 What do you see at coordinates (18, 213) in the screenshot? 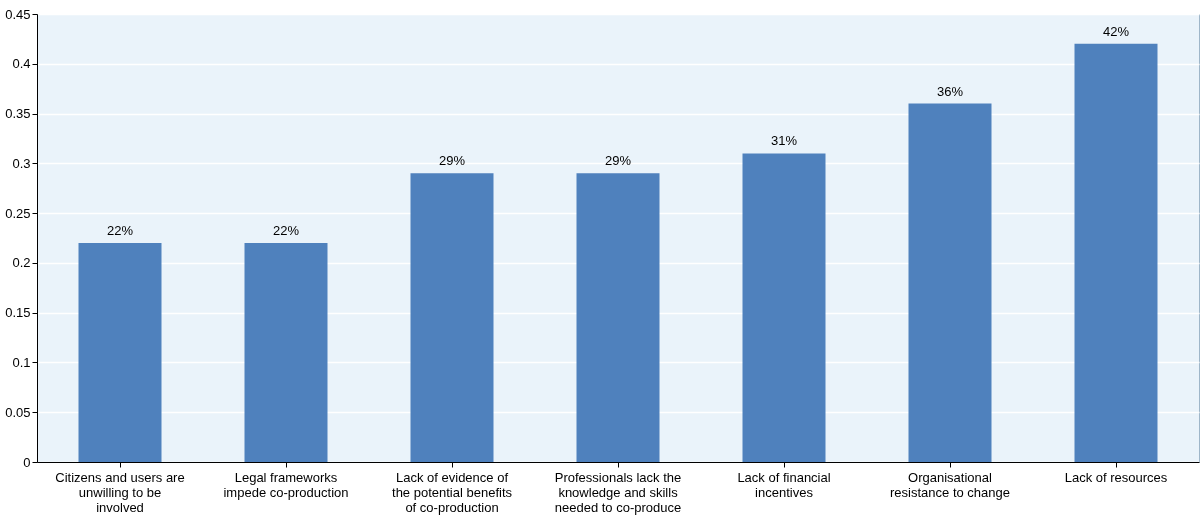
I see `y-tick-label: 0.25` at bounding box center [18, 213].